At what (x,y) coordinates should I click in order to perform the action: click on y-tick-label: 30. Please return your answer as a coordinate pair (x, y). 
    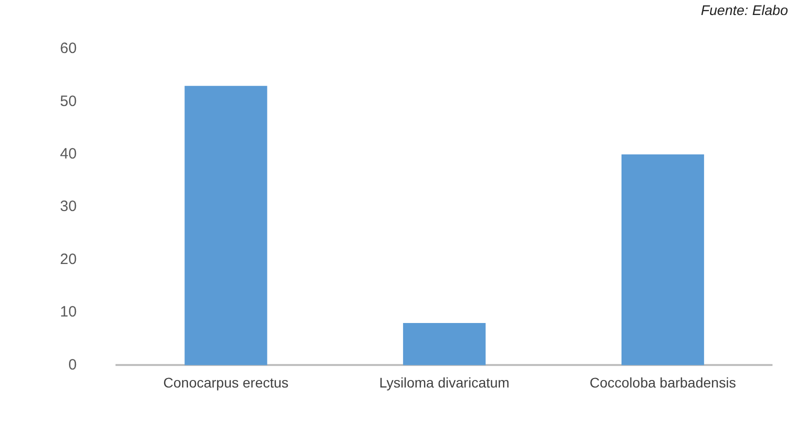
    Looking at the image, I should click on (68, 207).